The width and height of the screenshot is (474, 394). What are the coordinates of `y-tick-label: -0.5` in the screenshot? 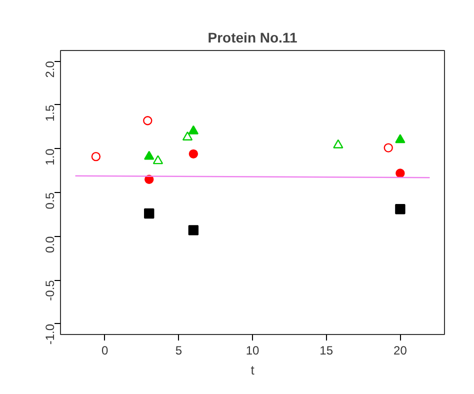 It's located at (50, 290).